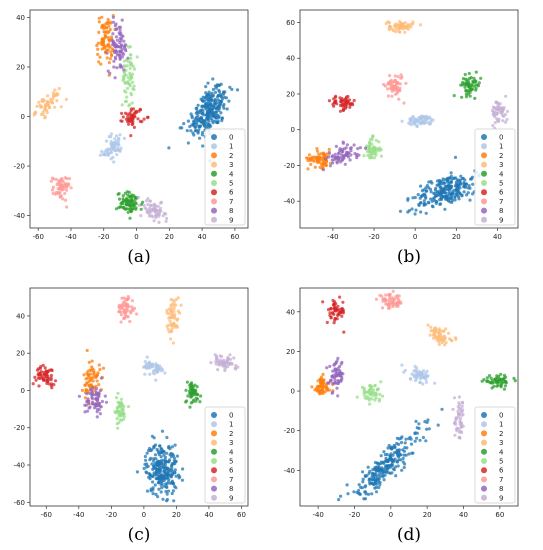  I want to click on subplot-caption: (a), so click(138, 257).